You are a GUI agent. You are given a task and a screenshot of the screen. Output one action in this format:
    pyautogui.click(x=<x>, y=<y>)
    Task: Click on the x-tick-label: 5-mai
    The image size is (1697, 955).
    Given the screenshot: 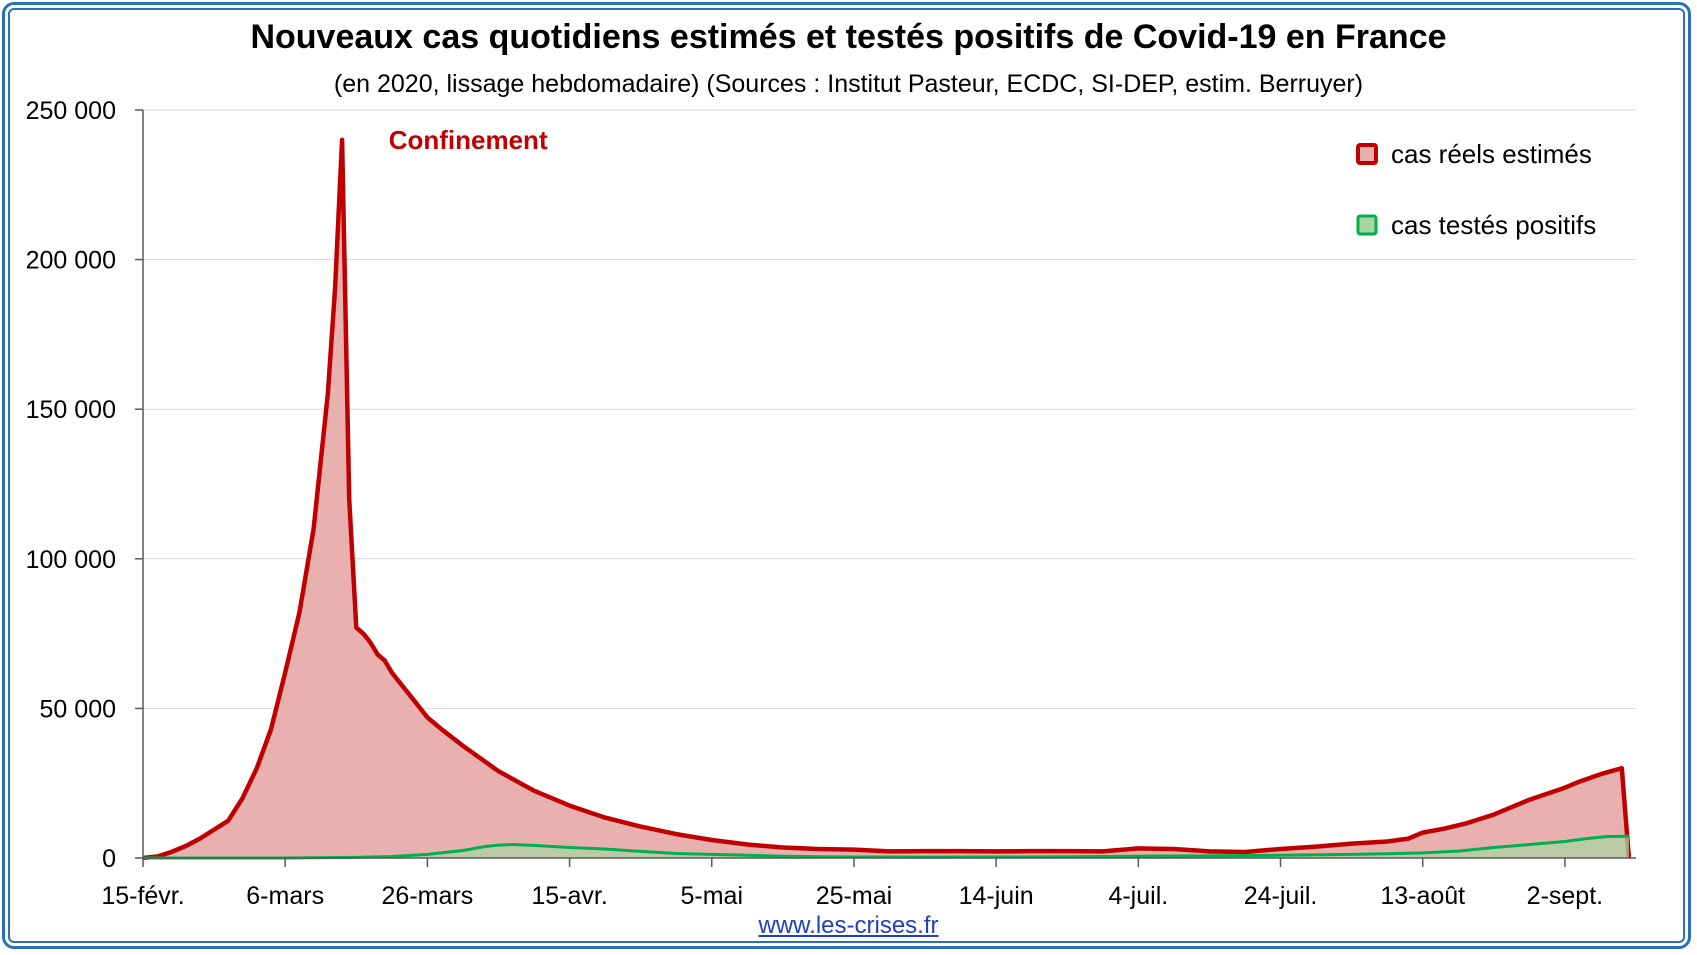 What is the action you would take?
    pyautogui.click(x=712, y=896)
    